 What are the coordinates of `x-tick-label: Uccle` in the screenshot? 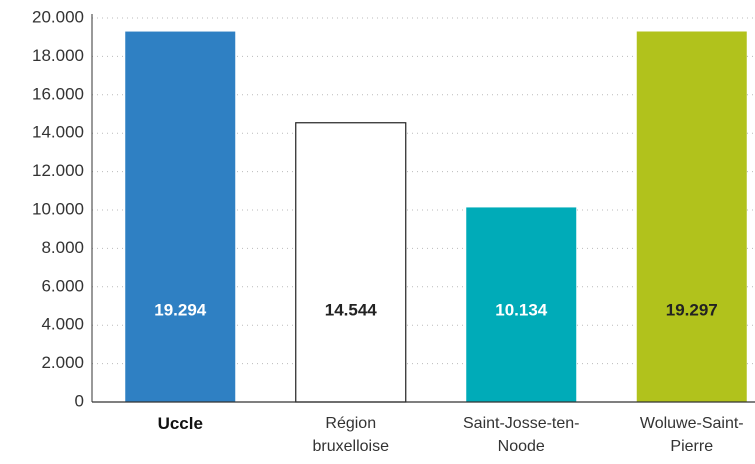 It's located at (180, 423).